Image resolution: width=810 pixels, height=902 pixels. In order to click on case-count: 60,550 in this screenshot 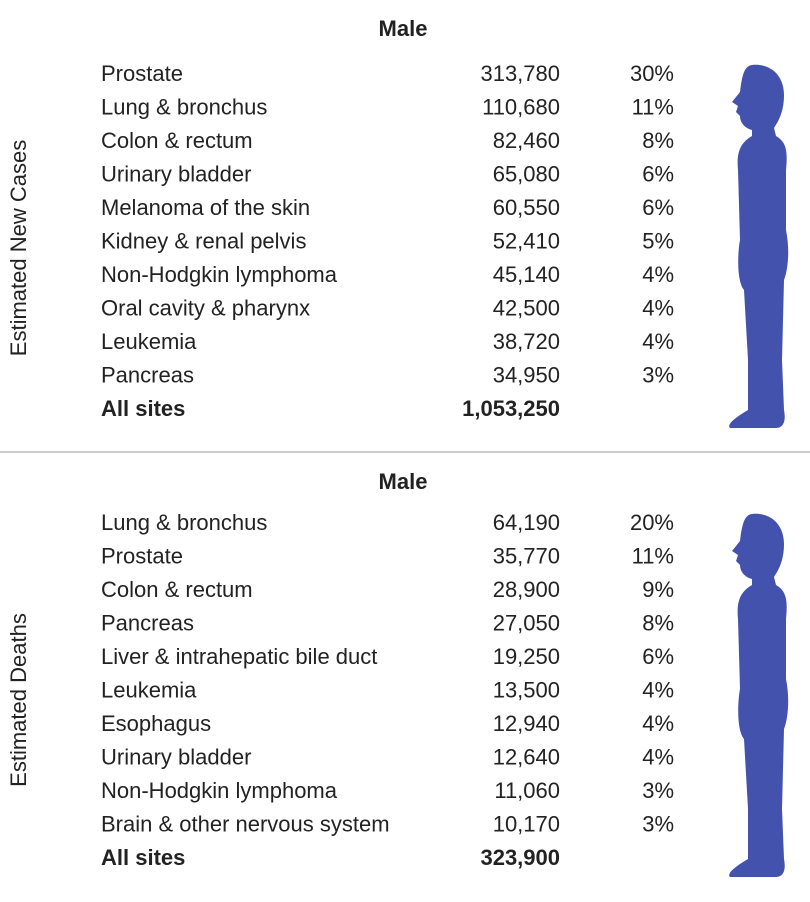, I will do `click(526, 207)`.